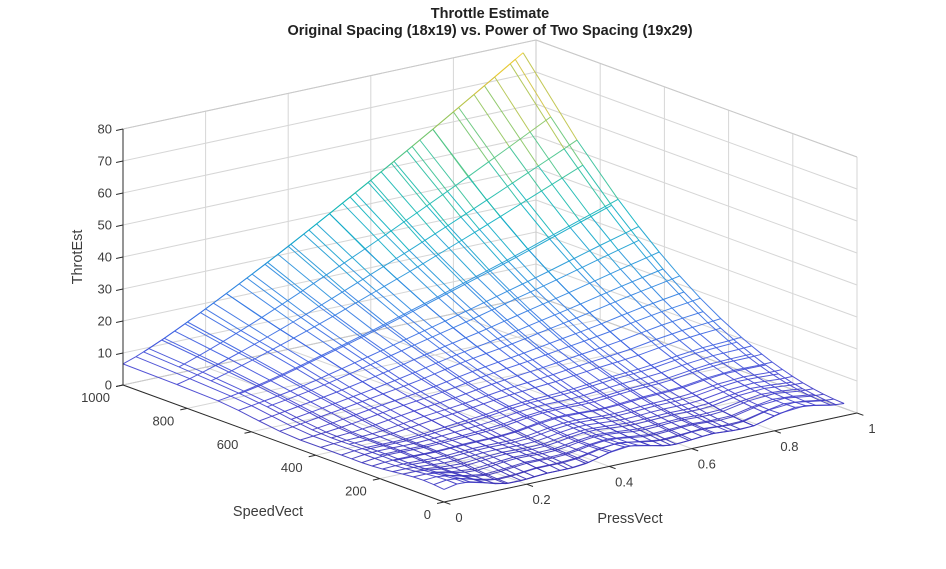 Image resolution: width=946 pixels, height=569 pixels. Describe the element at coordinates (292, 467) in the screenshot. I see `y-tick-label: 400` at that location.